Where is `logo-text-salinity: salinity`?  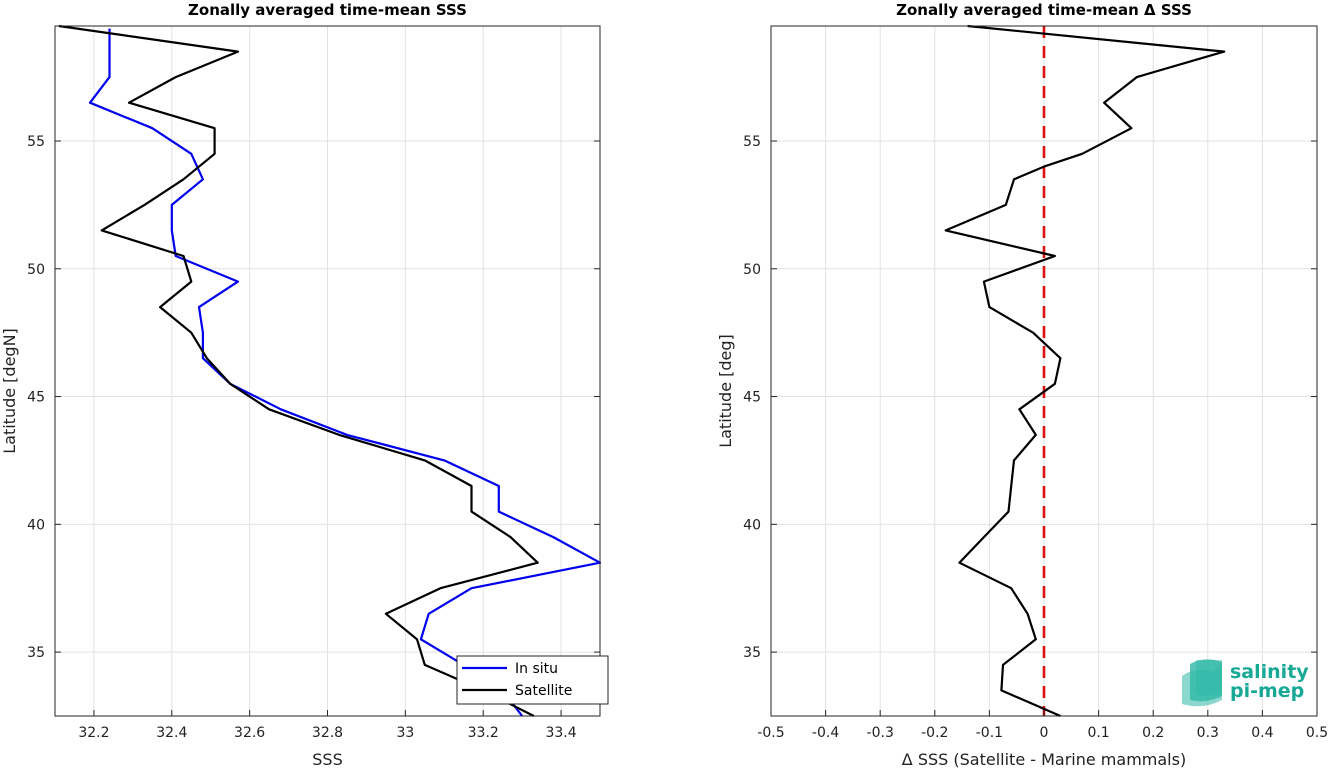
logo-text-salinity: salinity is located at coordinates (1269, 672).